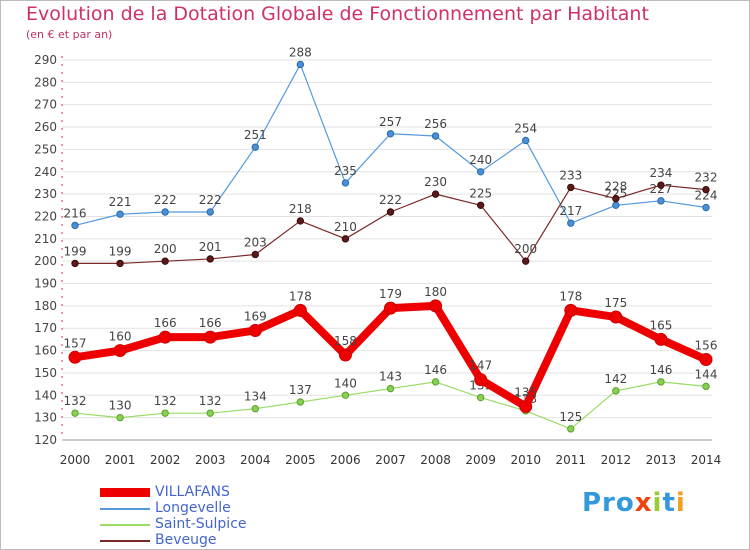  Describe the element at coordinates (300, 390) in the screenshot. I see `data-label-saint-sulpice-2005: 137` at that location.